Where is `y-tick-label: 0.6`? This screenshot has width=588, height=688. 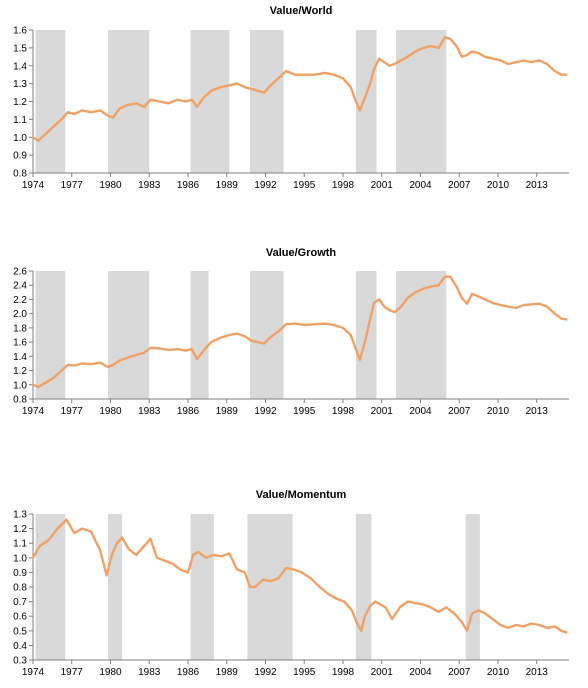
y-tick-label: 0.6 is located at coordinates (20, 617).